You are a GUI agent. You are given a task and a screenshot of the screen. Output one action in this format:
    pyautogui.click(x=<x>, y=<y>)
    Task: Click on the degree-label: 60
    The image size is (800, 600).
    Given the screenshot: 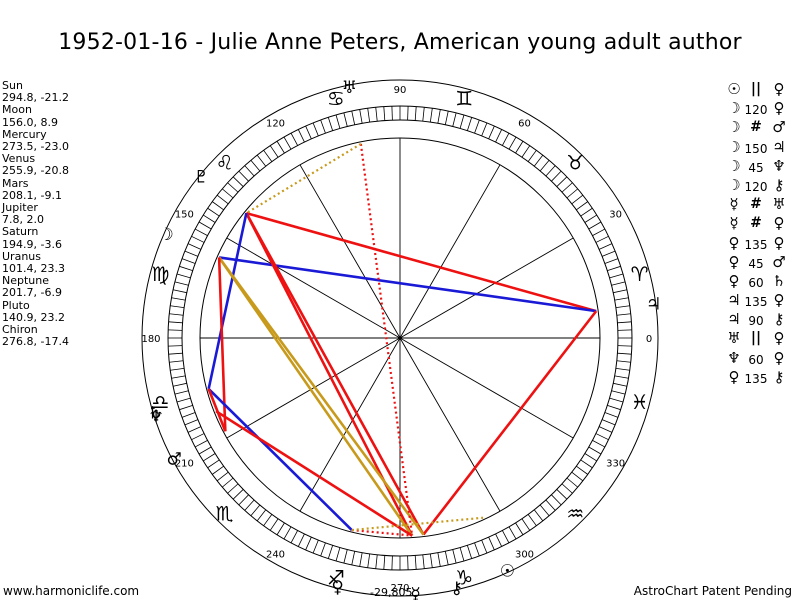 What is the action you would take?
    pyautogui.click(x=524, y=123)
    